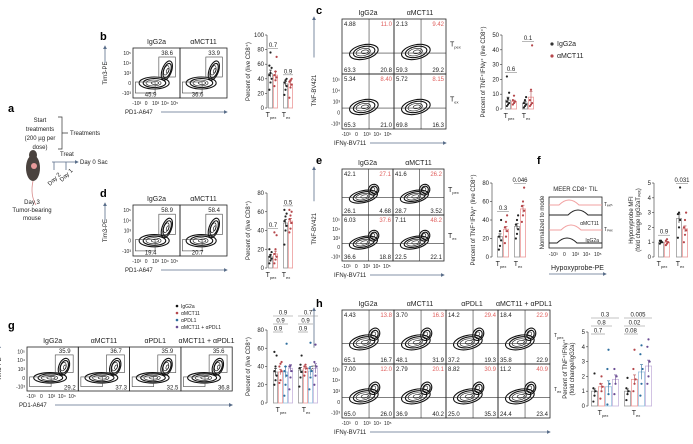 This screenshot has width=693, height=444. Describe the element at coordinates (401, 258) in the screenshot. I see `quadrant-ll: 22.5` at that location.